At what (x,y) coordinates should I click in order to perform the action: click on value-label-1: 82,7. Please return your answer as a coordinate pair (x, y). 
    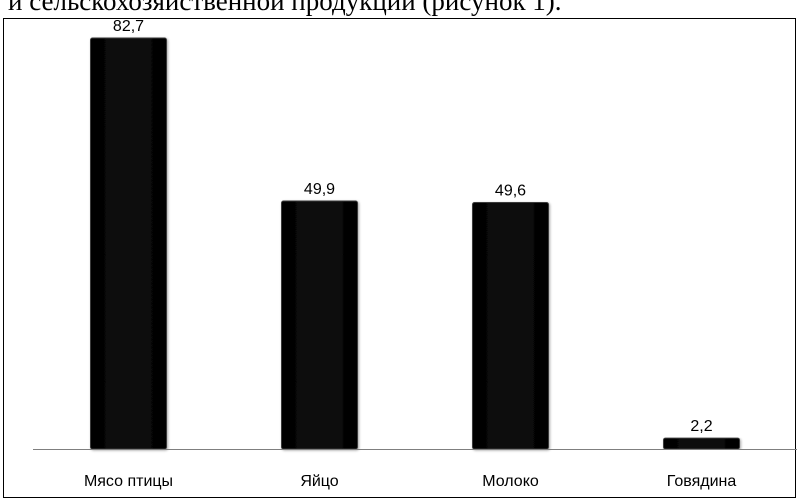
    Looking at the image, I should click on (128, 26).